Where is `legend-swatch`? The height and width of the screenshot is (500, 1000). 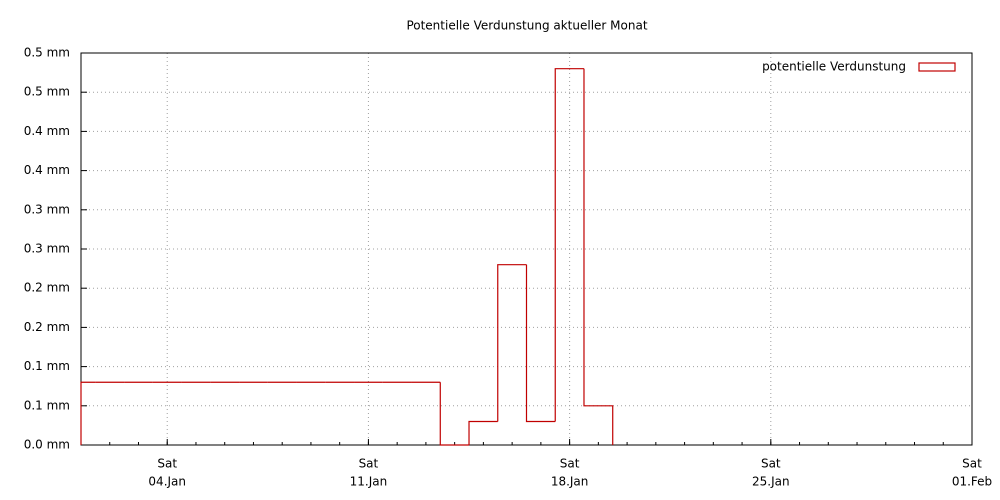
legend-swatch is located at coordinates (937, 67).